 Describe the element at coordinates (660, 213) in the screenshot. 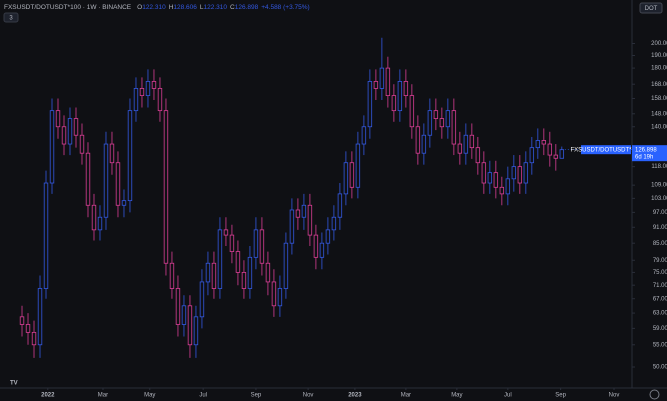

I see `y-tick-label: 97.000` at that location.